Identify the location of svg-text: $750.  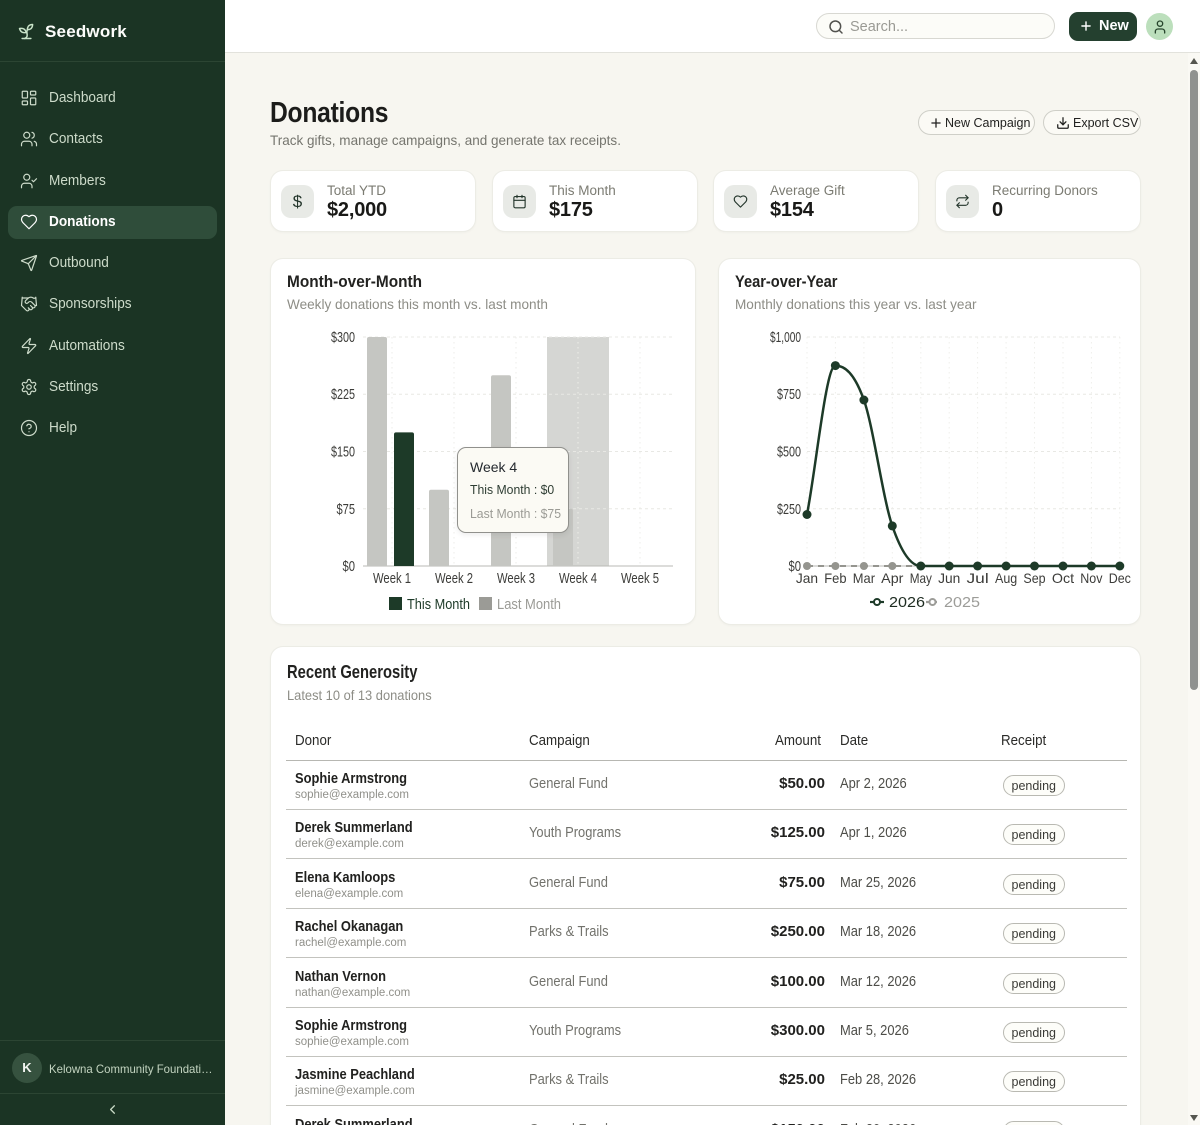
(789, 394).